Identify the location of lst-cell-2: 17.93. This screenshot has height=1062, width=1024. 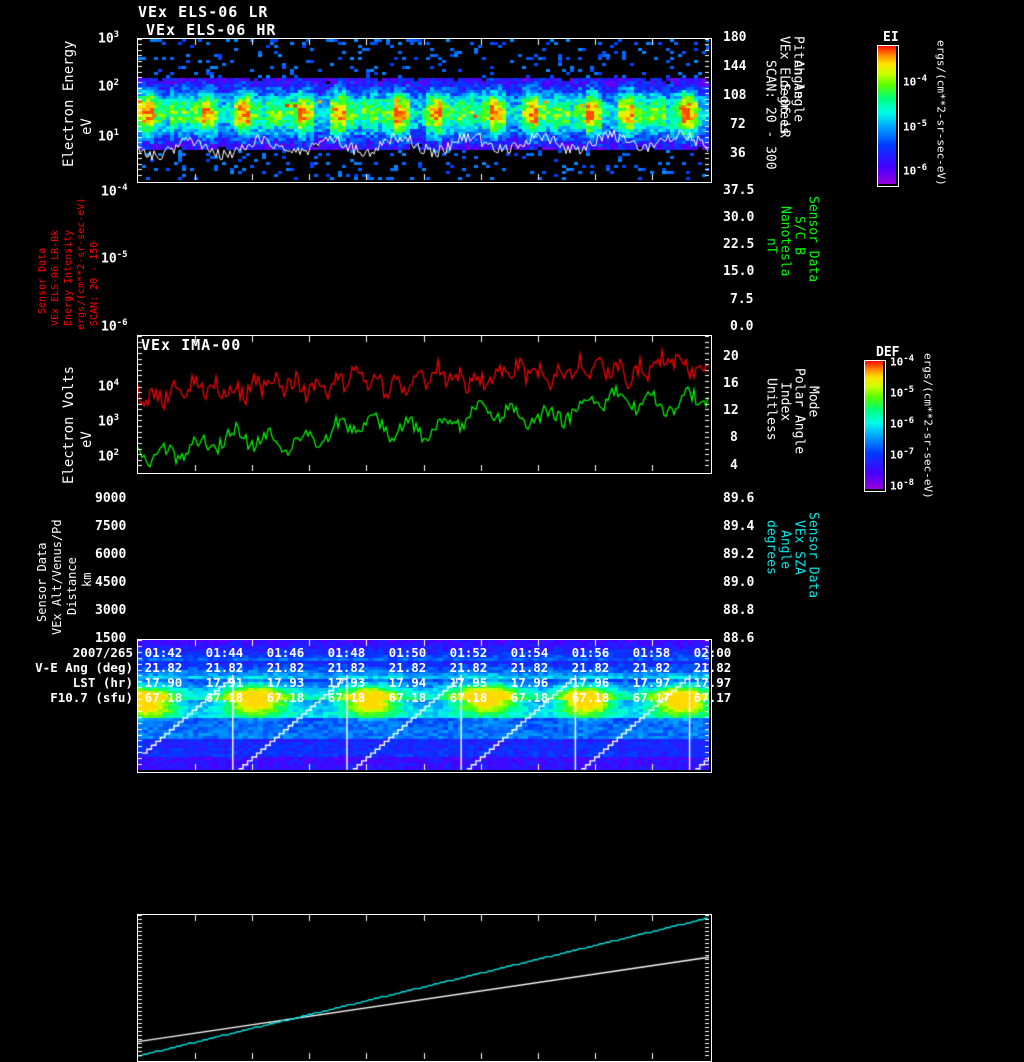
(285, 682).